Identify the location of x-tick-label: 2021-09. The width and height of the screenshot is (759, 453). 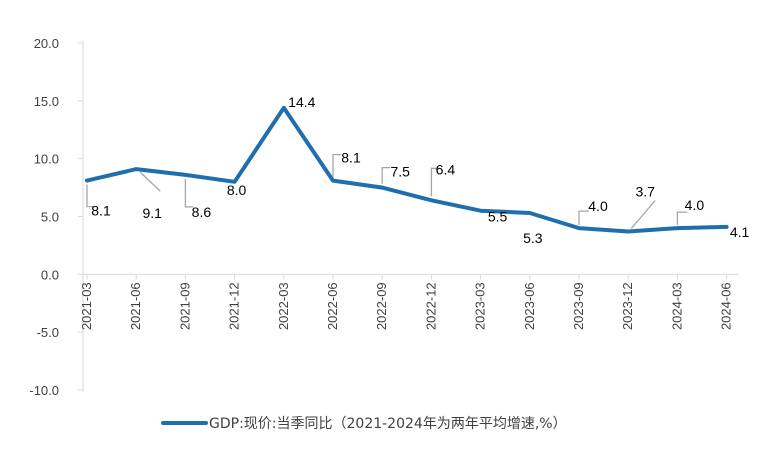
(184, 306).